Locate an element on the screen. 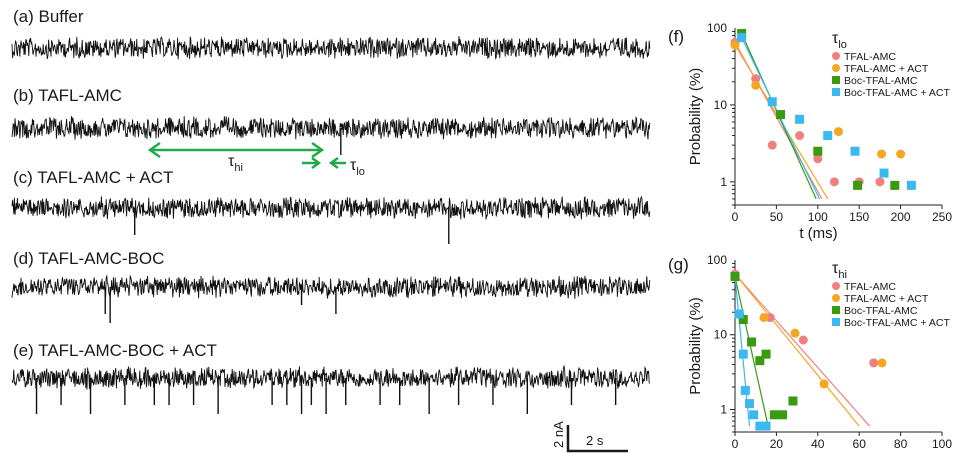 The image size is (956, 454). y-axis-label: Probability (%) is located at coordinates (695, 346).